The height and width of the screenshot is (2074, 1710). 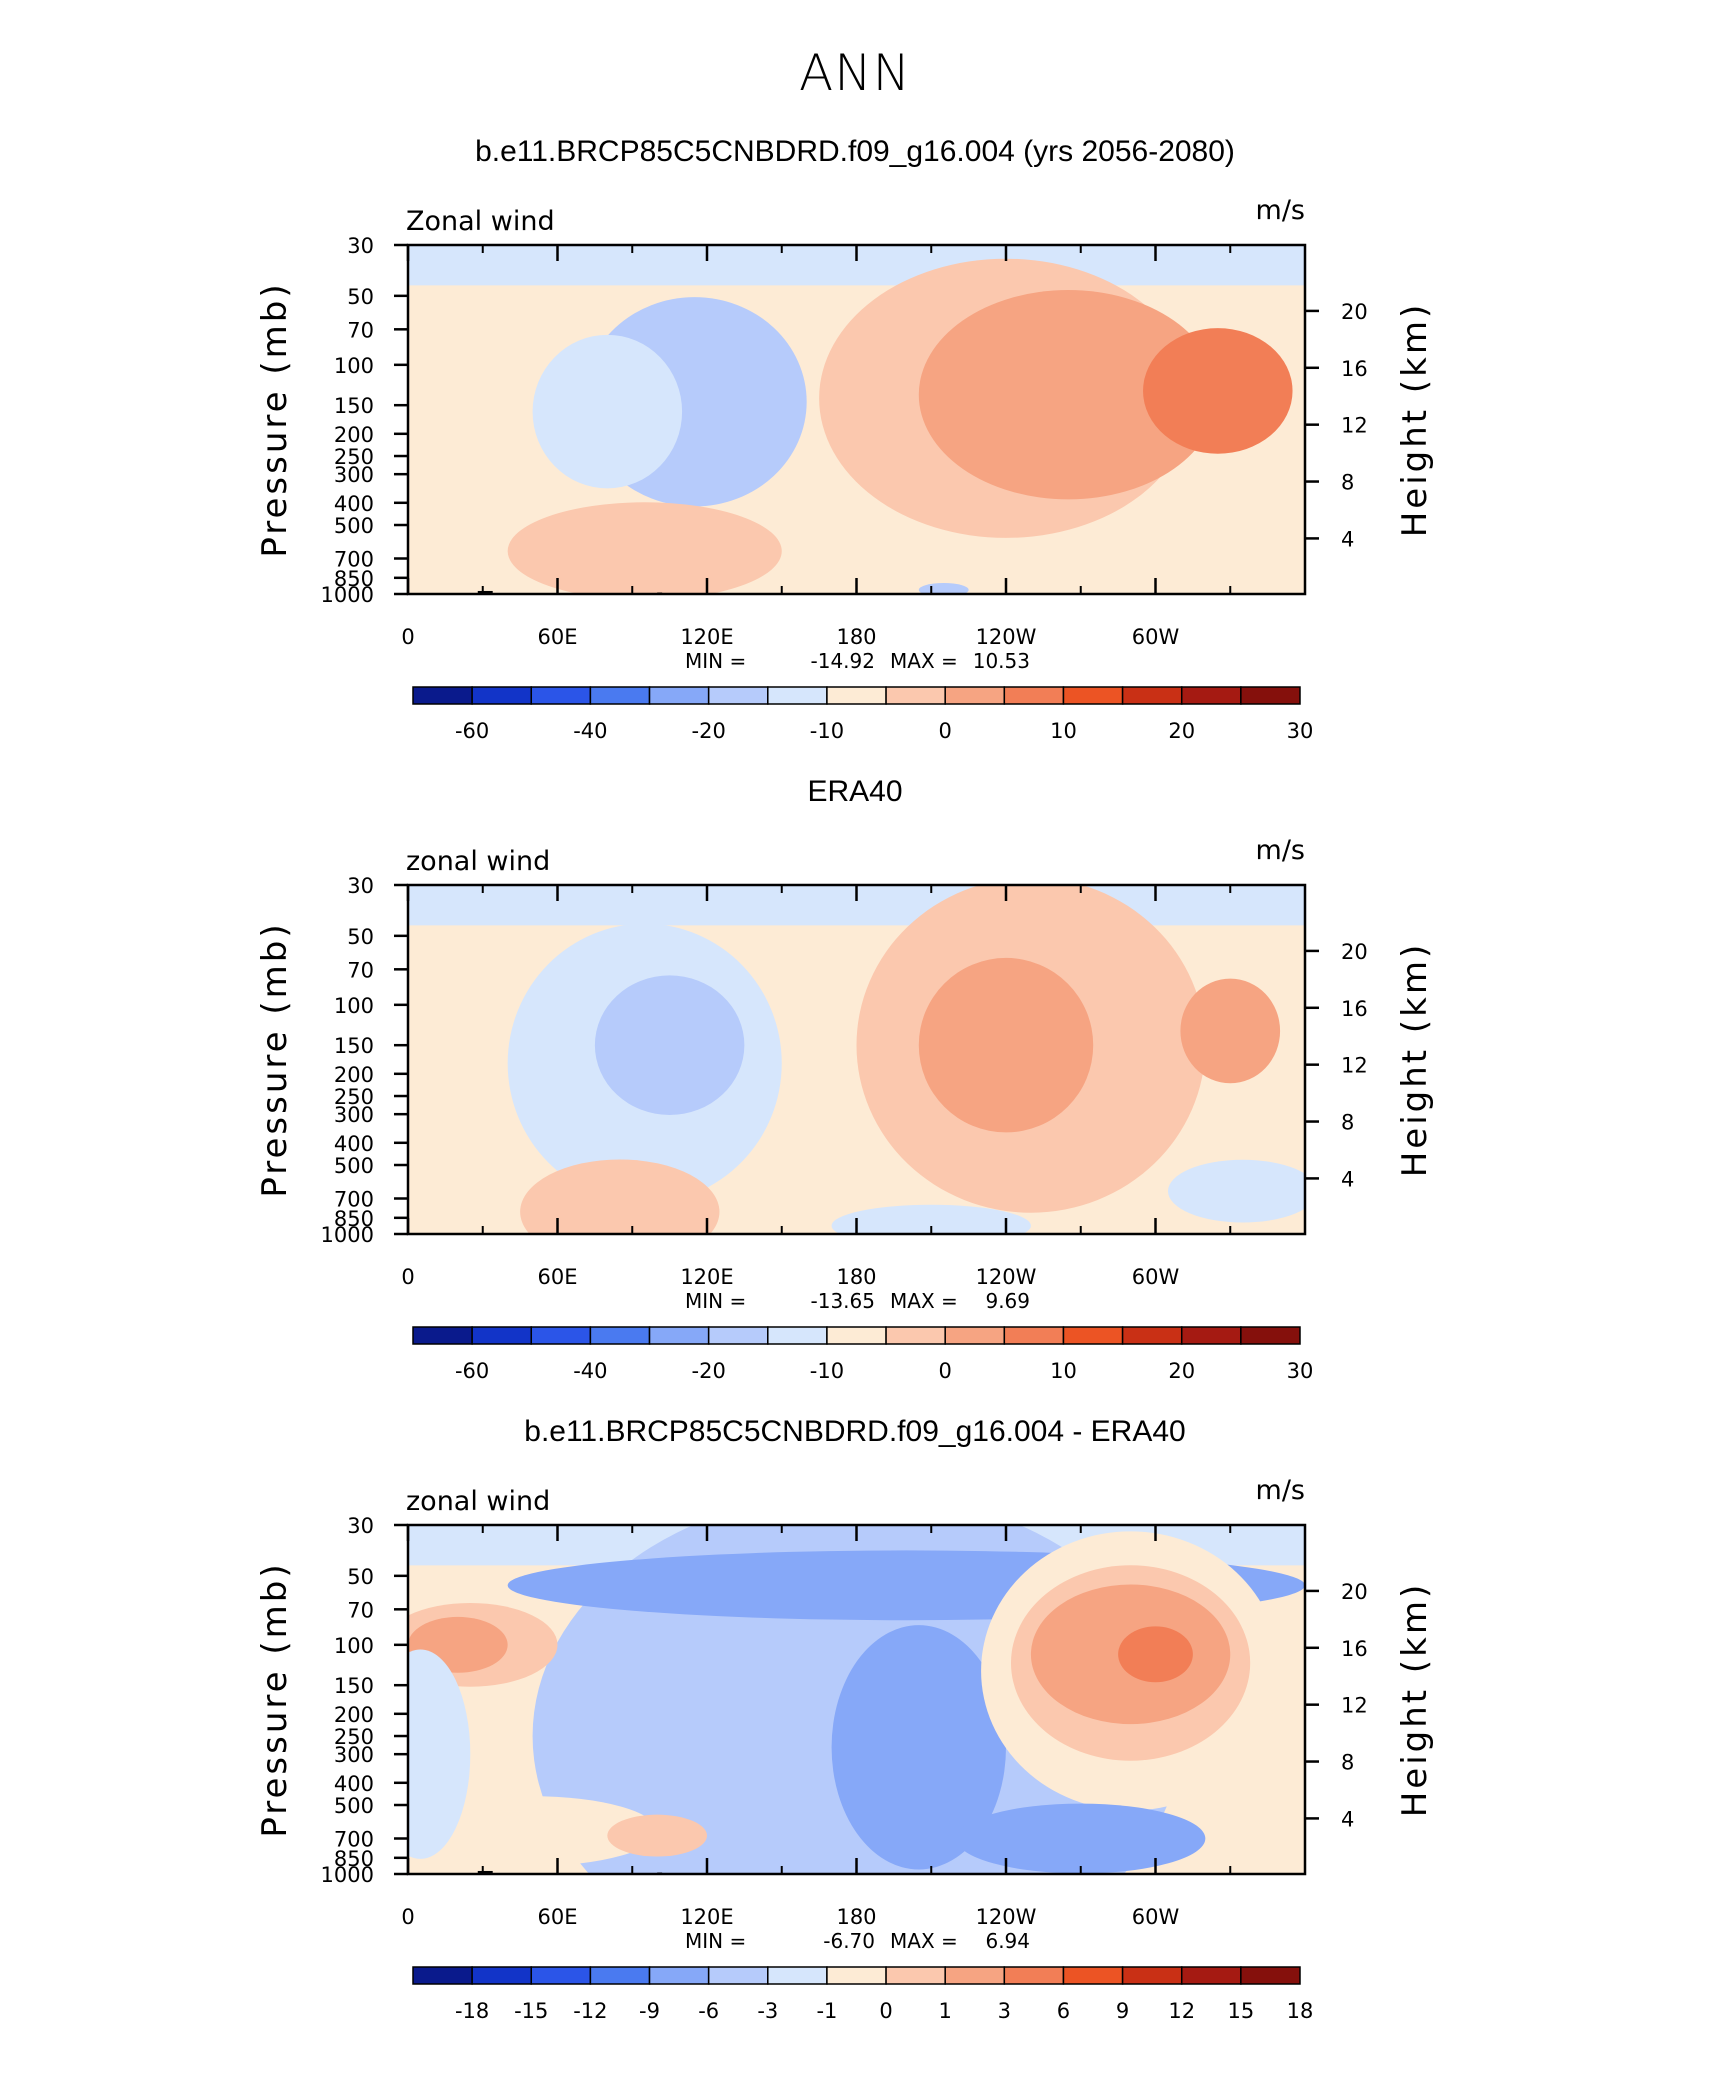 What do you see at coordinates (863, 1994) in the screenshot?
I see `colorbar: -18 -15 -12 -9 -6 -3 -1 0 1 3 6 9 12 15 18` at bounding box center [863, 1994].